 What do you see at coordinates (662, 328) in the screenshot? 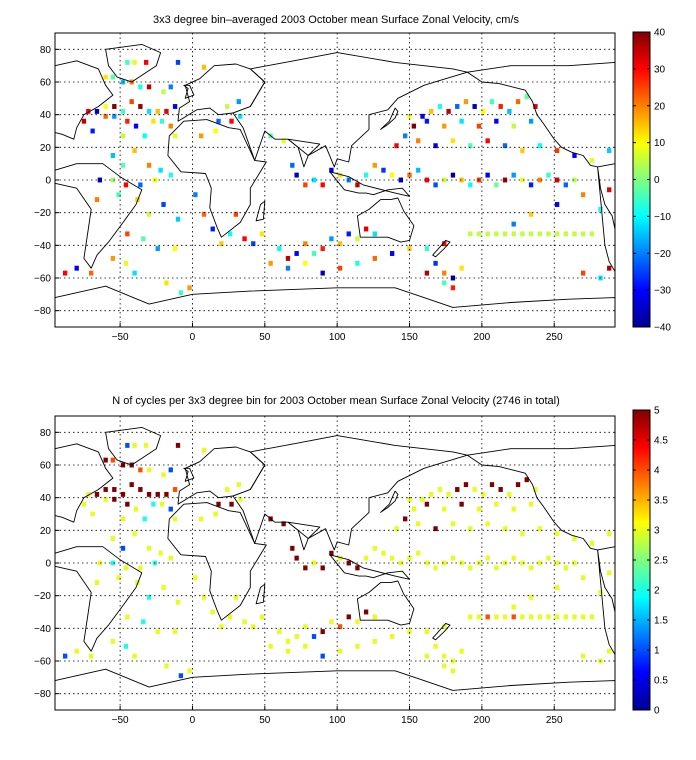
I see `colorbar-tick-label: −40` at bounding box center [662, 328].